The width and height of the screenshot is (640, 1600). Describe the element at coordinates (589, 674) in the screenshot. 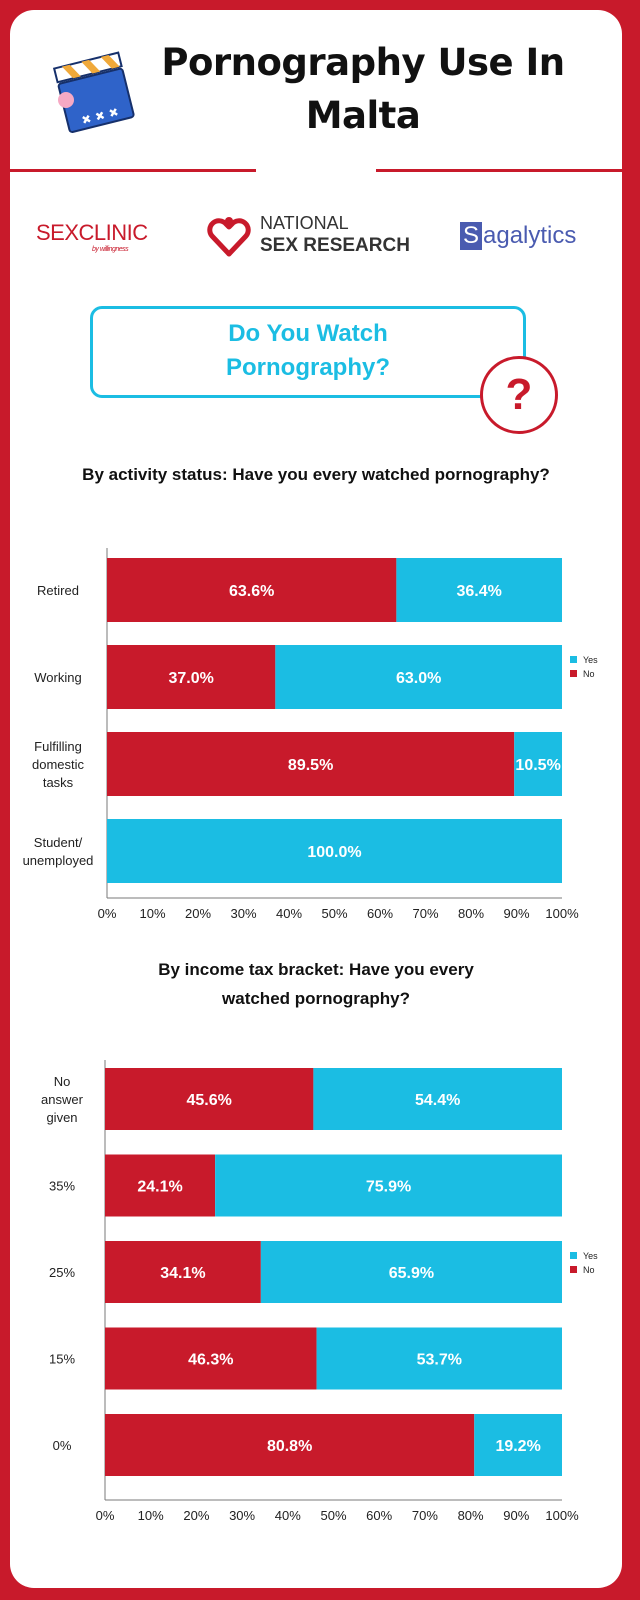

I see `legend-label-no: No` at that location.